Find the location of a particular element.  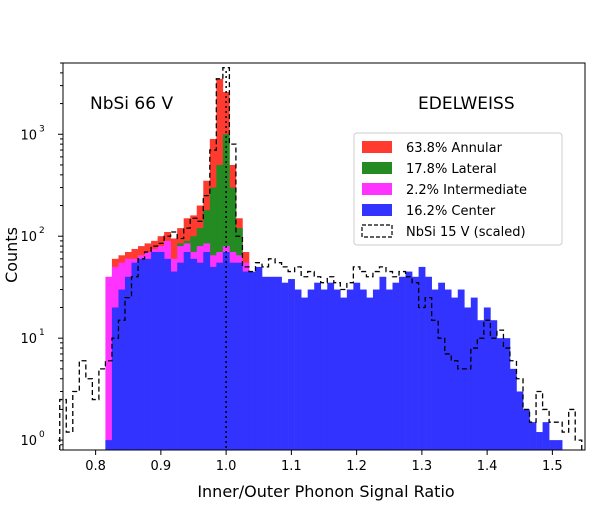

x-tick-label: 1.3 is located at coordinates (422, 466).